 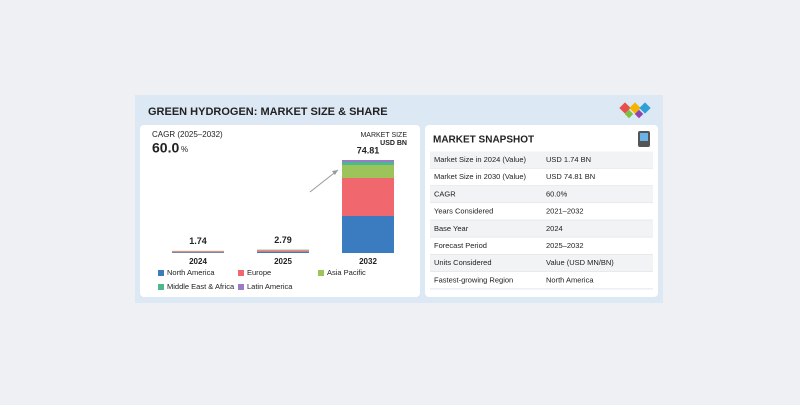 What do you see at coordinates (451, 228) in the screenshot?
I see `row-label: Base Year` at bounding box center [451, 228].